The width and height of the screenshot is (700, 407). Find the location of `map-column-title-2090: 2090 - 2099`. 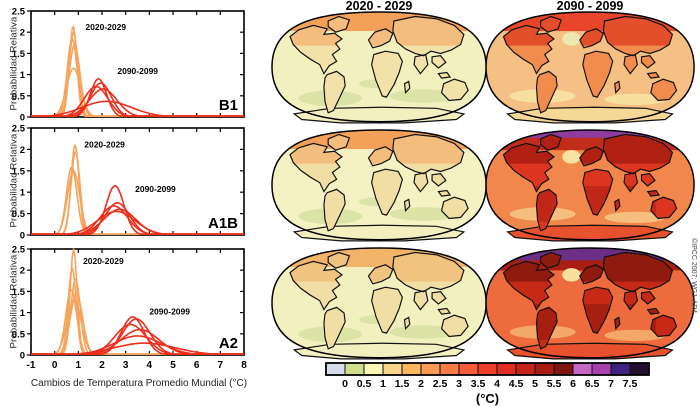

map-column-title-2090: 2090 - 2099 is located at coordinates (590, 6).